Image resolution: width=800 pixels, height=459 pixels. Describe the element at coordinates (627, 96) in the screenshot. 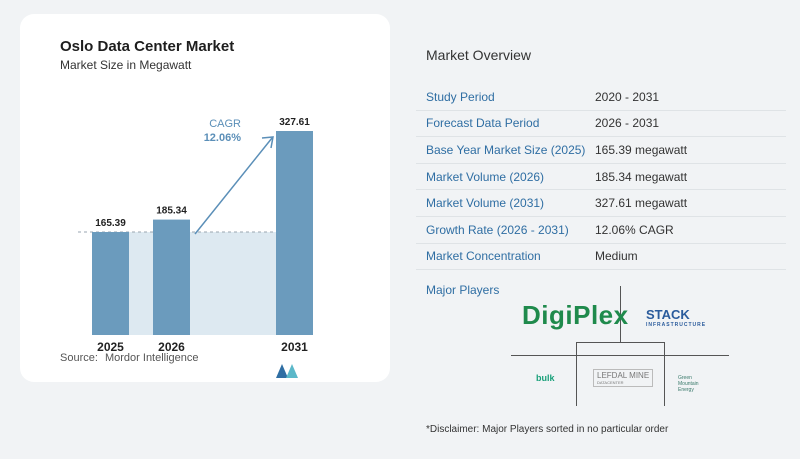

I see `row-value: 2020 - 2031` at that location.